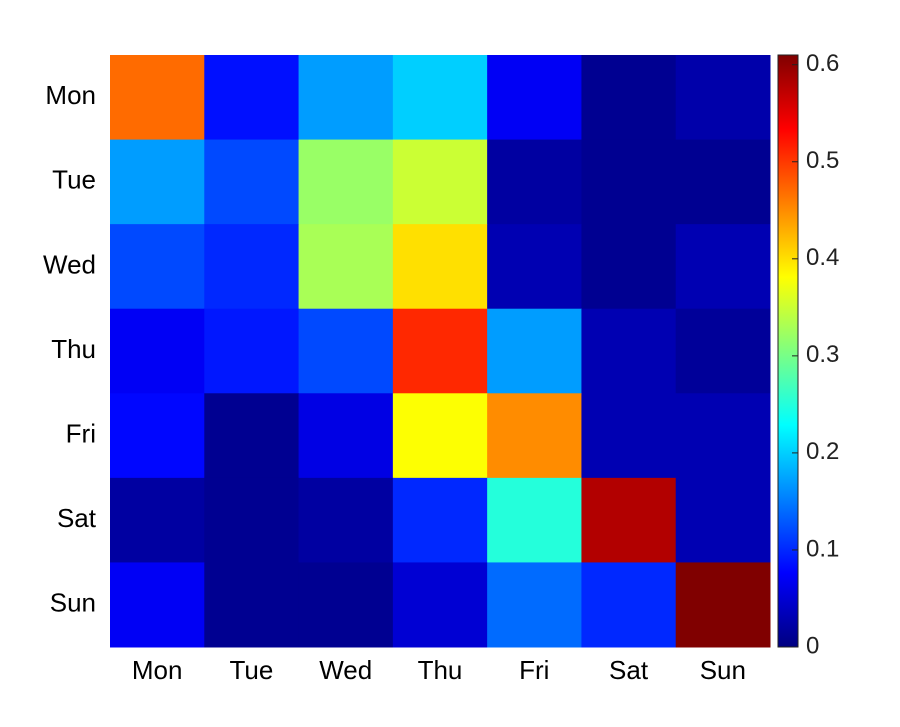 The height and width of the screenshot is (727, 900). What do you see at coordinates (629, 670) in the screenshot?
I see `x-tick-label: Sat` at bounding box center [629, 670].